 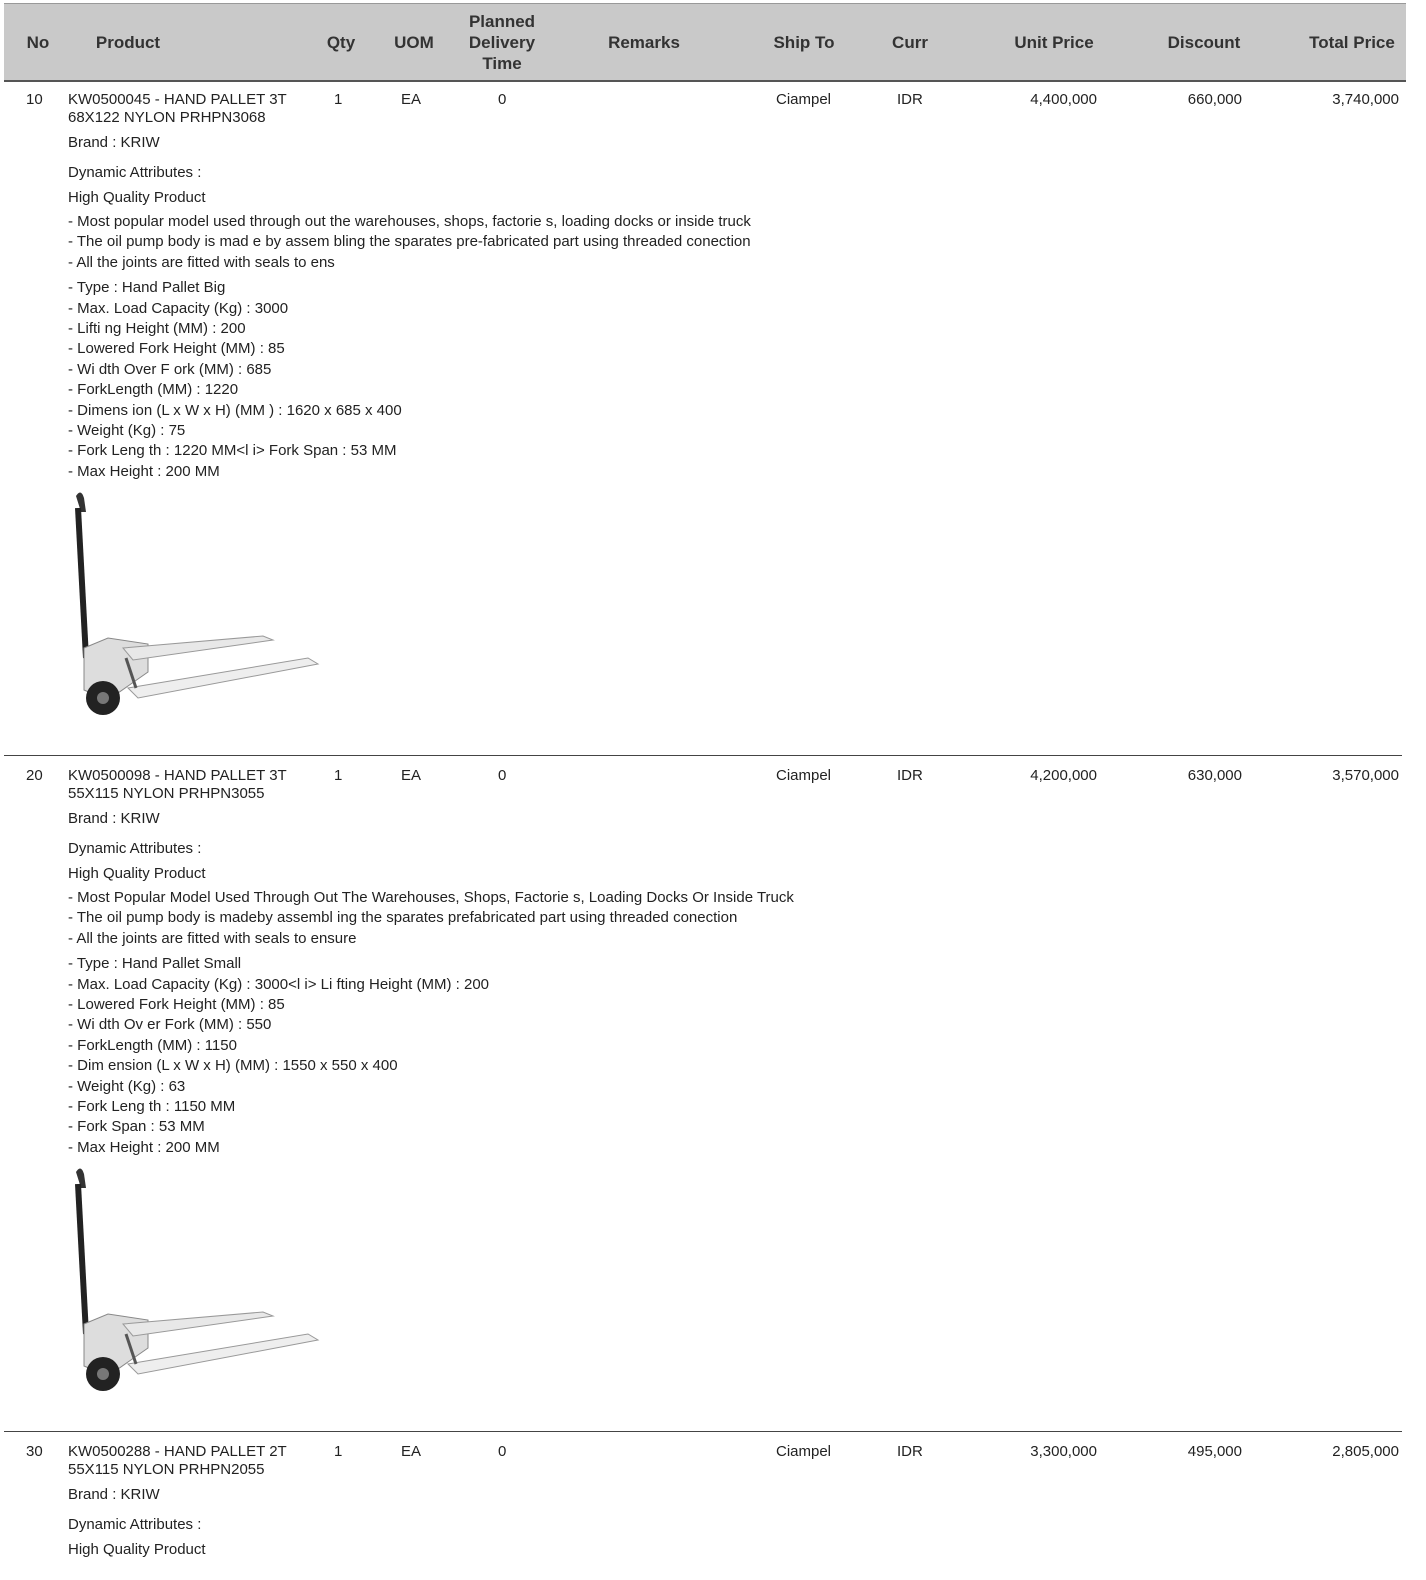 What do you see at coordinates (1214, 99) in the screenshot?
I see `discount: 660,000` at bounding box center [1214, 99].